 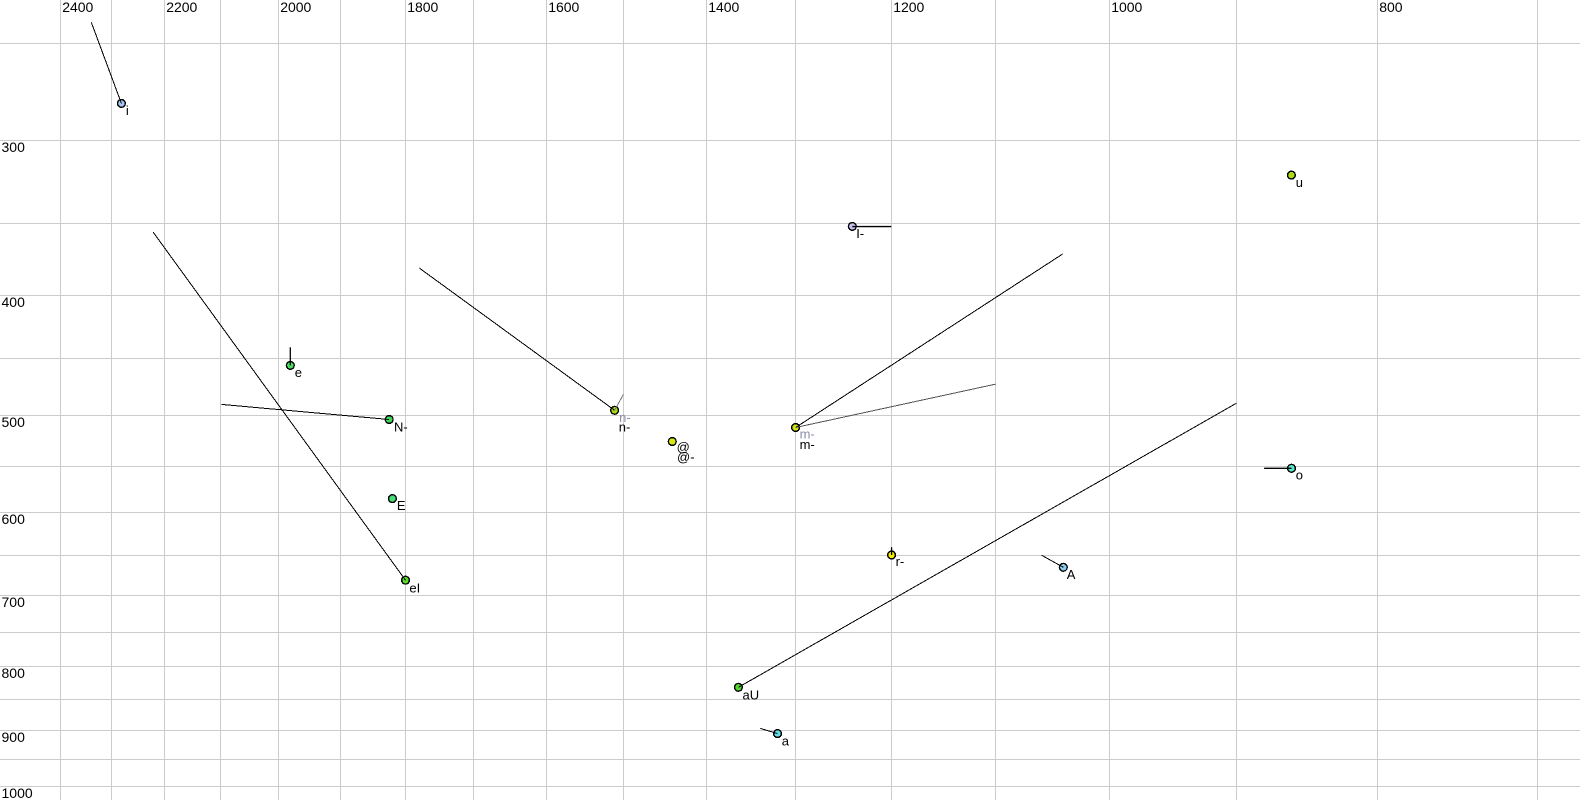 What do you see at coordinates (908, 7) in the screenshot?
I see `svg-text: 1200` at bounding box center [908, 7].